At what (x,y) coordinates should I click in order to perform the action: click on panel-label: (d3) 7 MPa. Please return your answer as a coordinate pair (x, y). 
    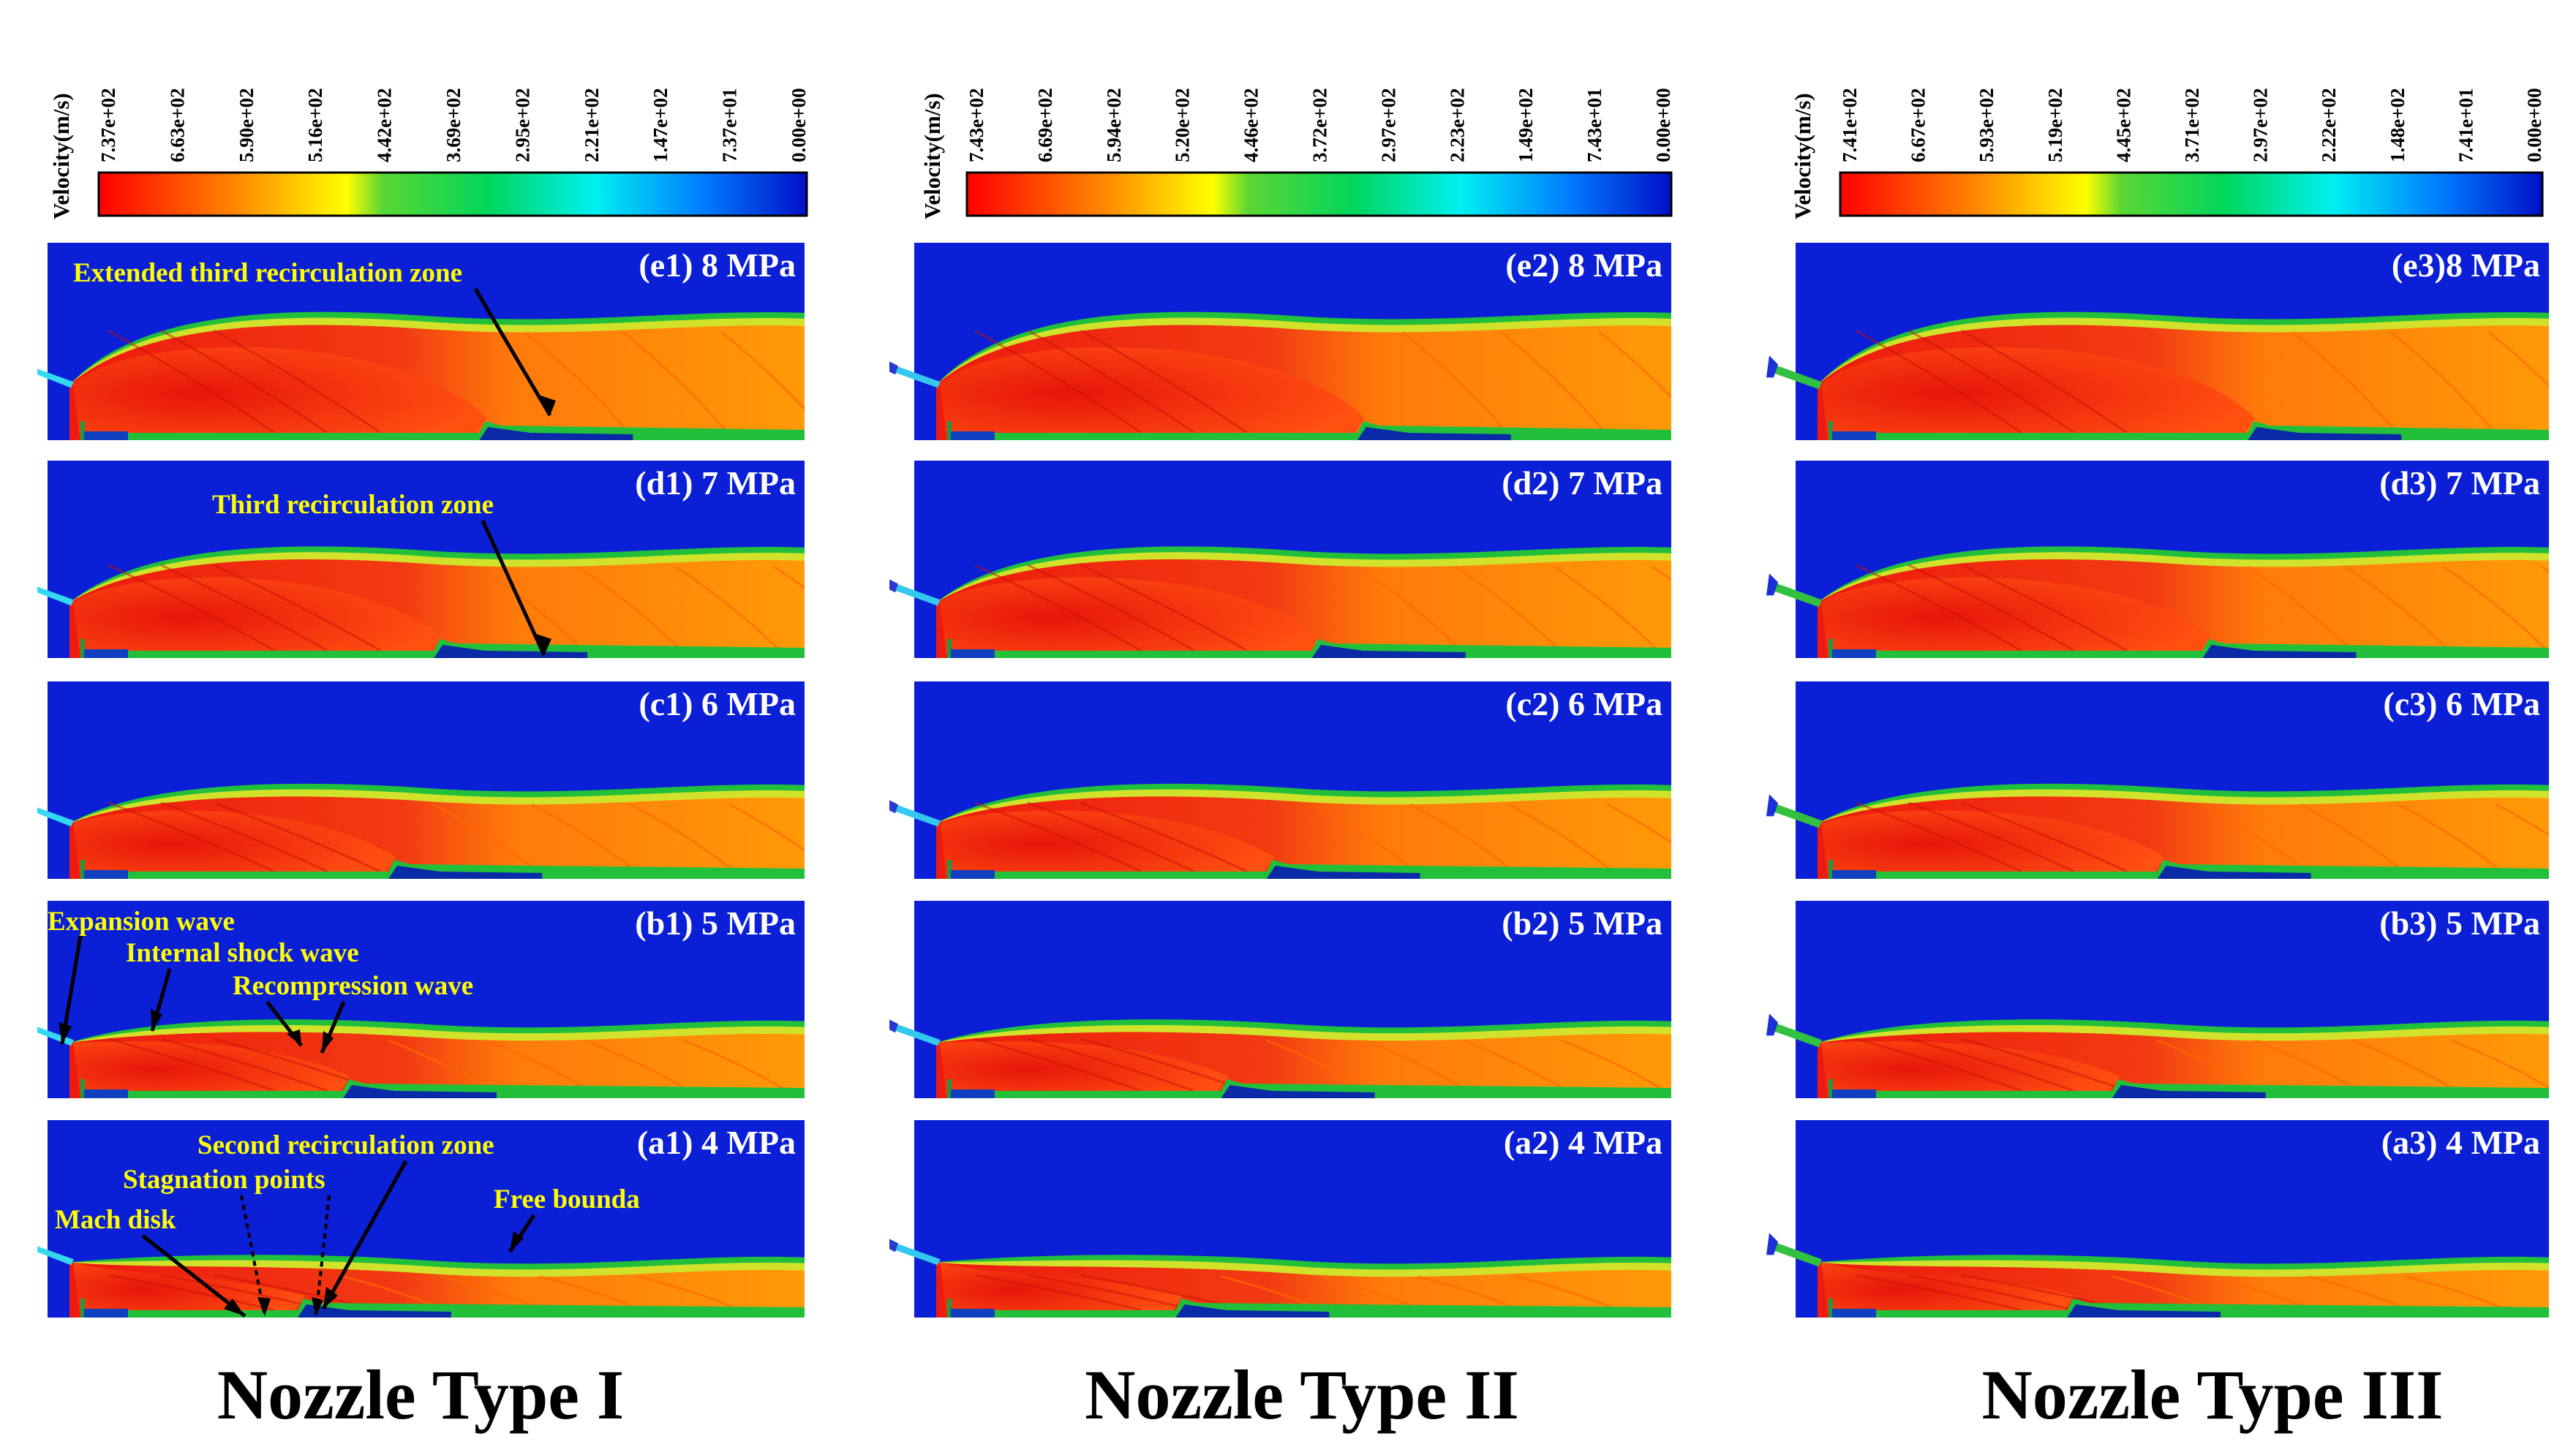
    Looking at the image, I should click on (2459, 483).